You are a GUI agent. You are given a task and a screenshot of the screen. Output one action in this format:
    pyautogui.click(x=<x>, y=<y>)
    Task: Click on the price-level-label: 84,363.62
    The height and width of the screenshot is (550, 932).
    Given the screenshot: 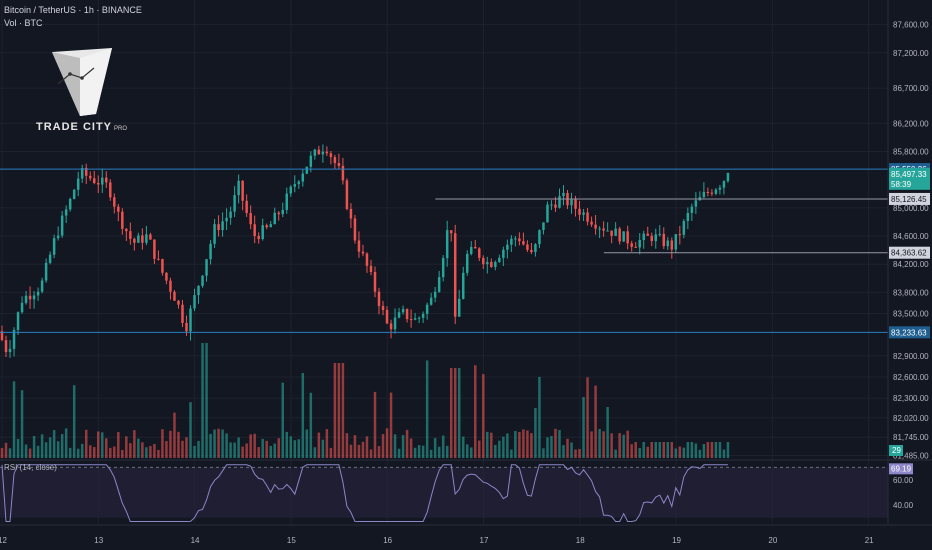 What is the action you would take?
    pyautogui.click(x=909, y=253)
    